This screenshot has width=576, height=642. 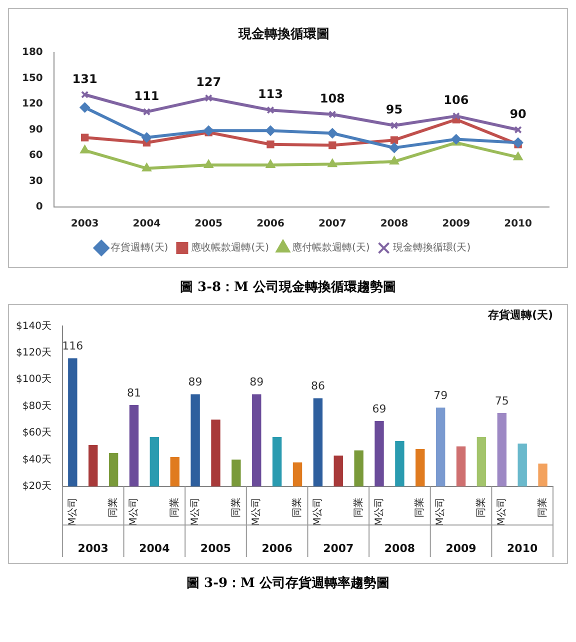 I want to click on data-label: 81, so click(x=133, y=393).